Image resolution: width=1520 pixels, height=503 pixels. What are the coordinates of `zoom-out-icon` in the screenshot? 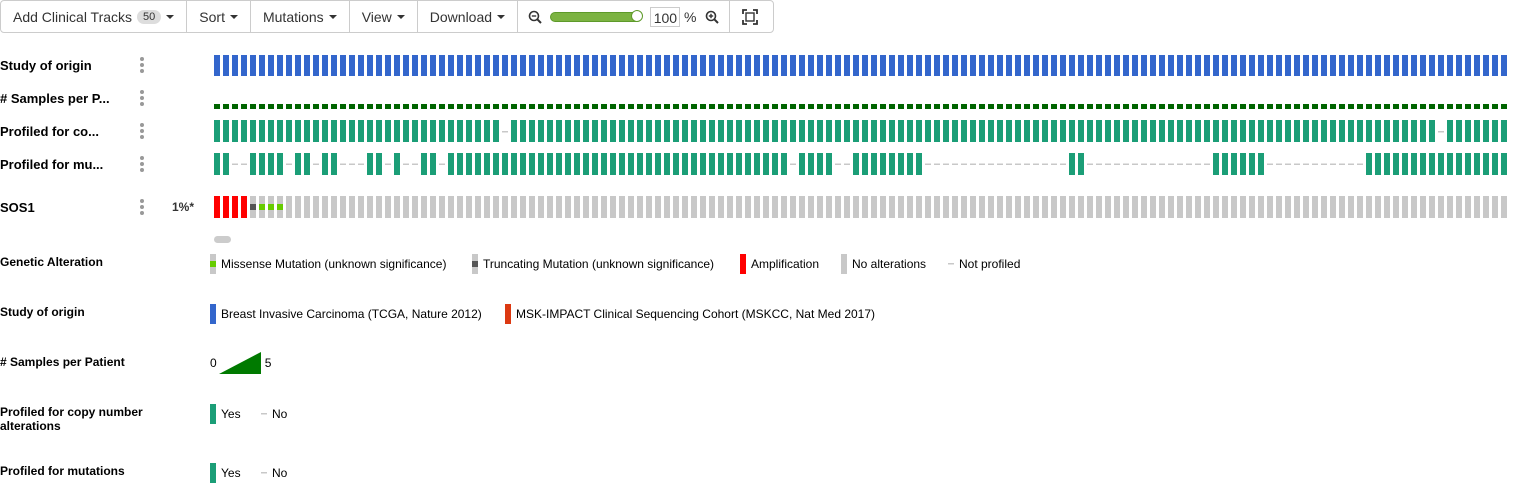 It's located at (535, 17).